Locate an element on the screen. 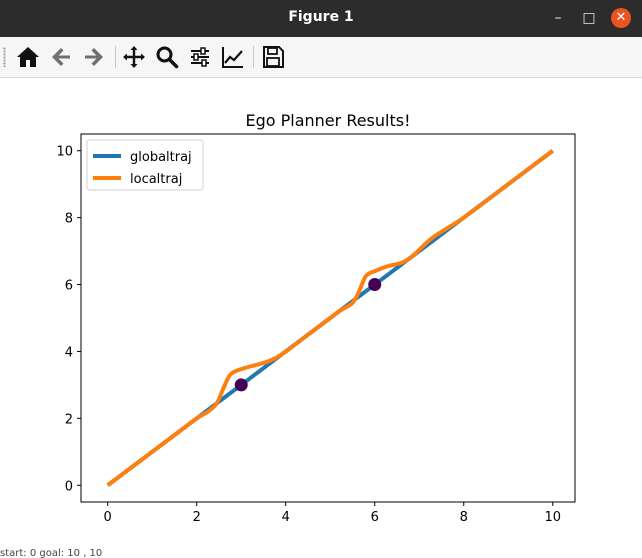 The image size is (642, 558). window-title: Figure 1 is located at coordinates (321, 17).